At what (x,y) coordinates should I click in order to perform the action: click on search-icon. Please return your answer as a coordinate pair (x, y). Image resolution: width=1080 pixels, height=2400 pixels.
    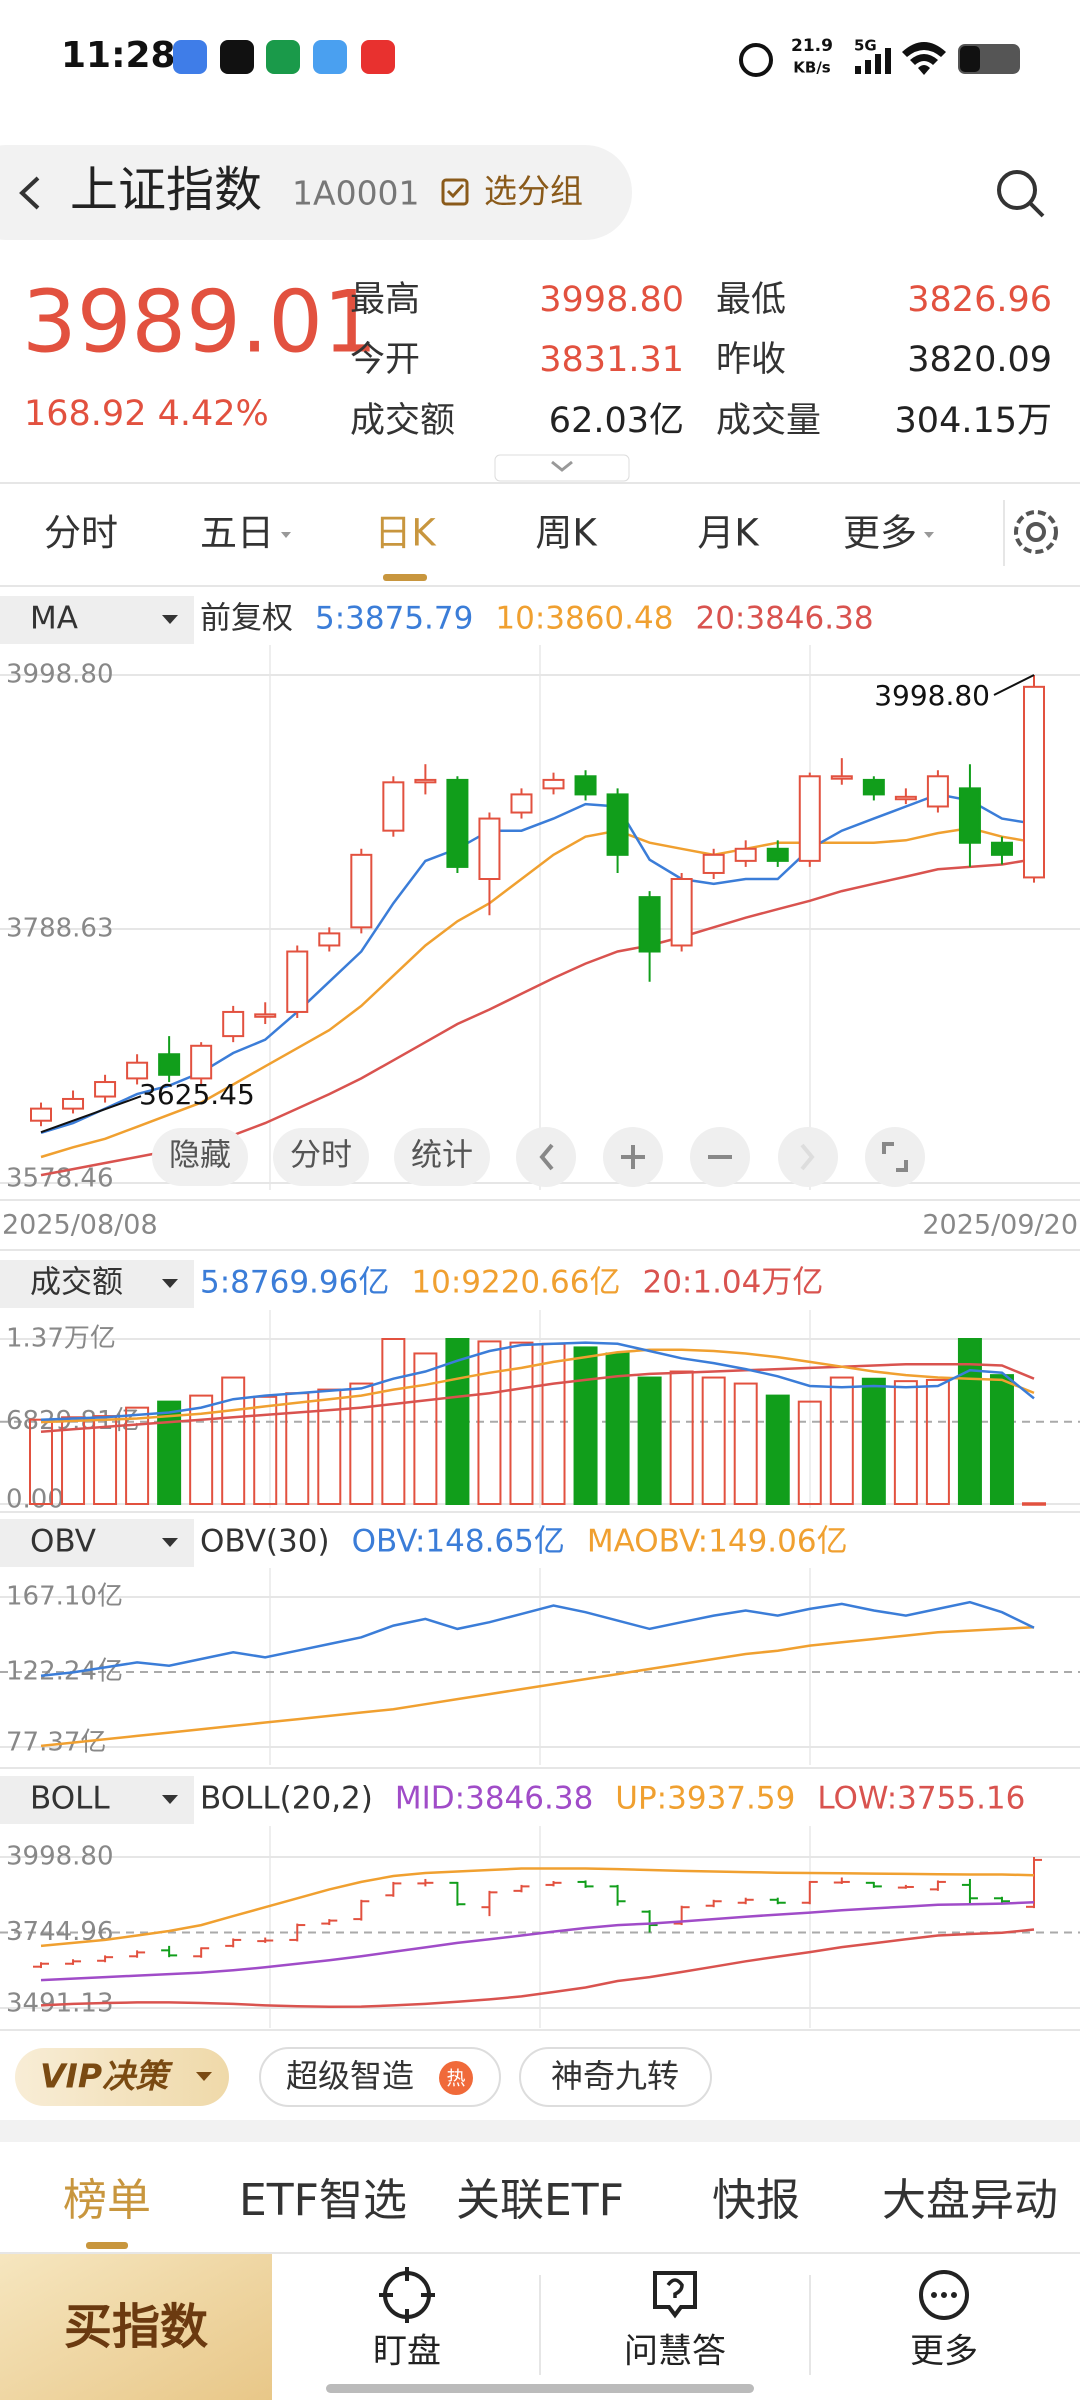
    Looking at the image, I should click on (1017, 190).